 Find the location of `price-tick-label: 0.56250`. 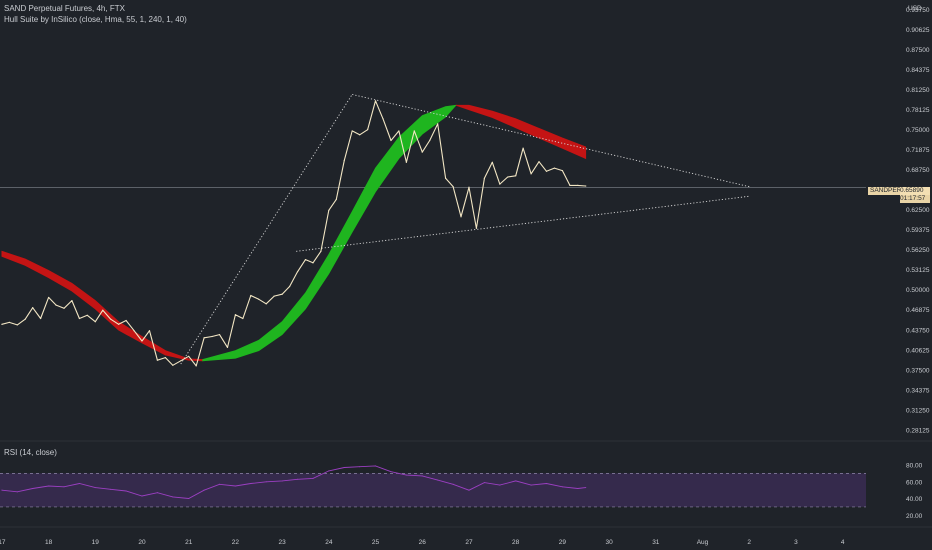

price-tick-label: 0.56250 is located at coordinates (918, 250).